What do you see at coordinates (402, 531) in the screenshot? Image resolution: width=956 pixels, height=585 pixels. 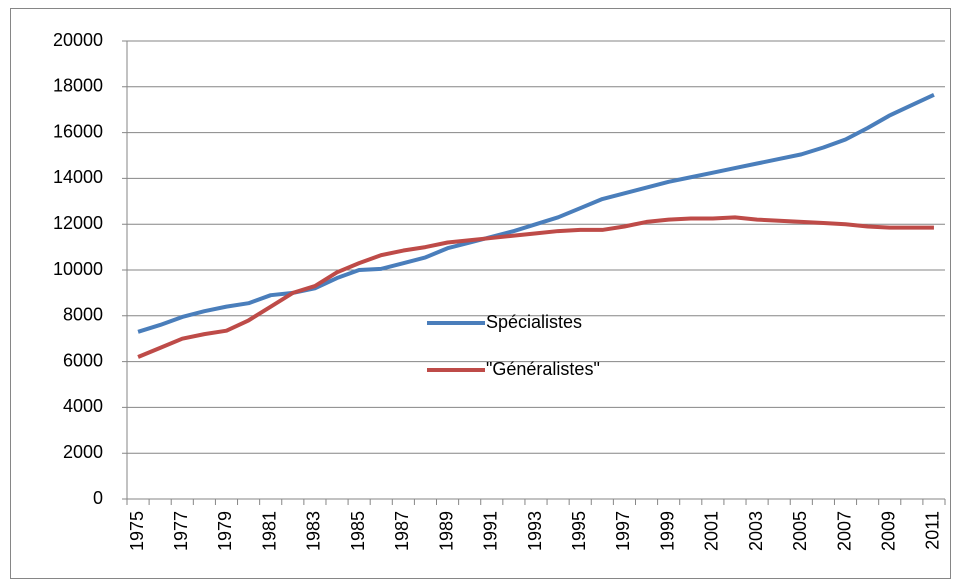 I see `x-tick-label: 1987` at bounding box center [402, 531].